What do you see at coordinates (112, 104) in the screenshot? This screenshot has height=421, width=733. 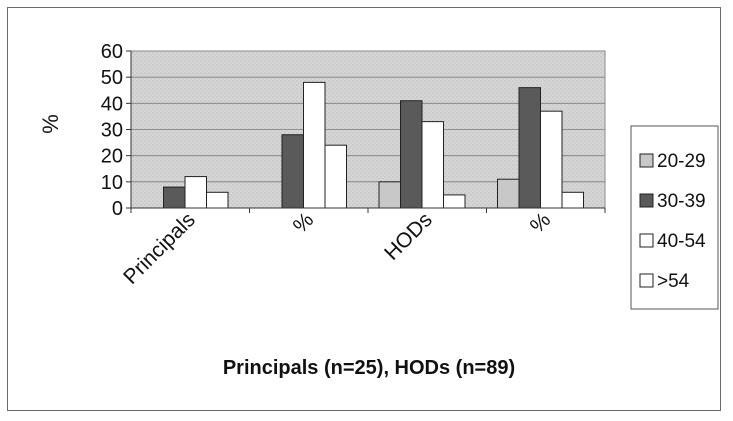 I see `y-tick-label: 40` at bounding box center [112, 104].